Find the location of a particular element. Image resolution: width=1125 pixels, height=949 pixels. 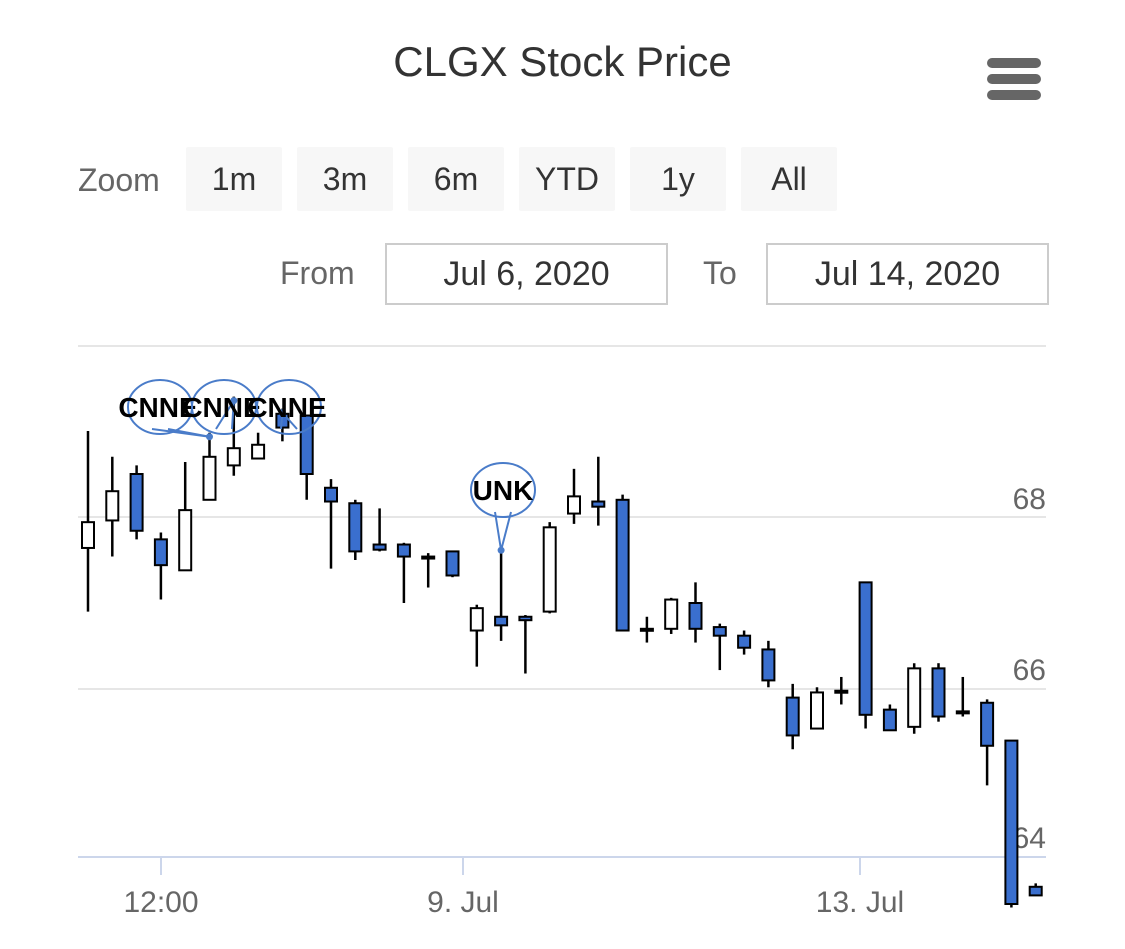

x-tick-label: 12:00 is located at coordinates (160, 902).